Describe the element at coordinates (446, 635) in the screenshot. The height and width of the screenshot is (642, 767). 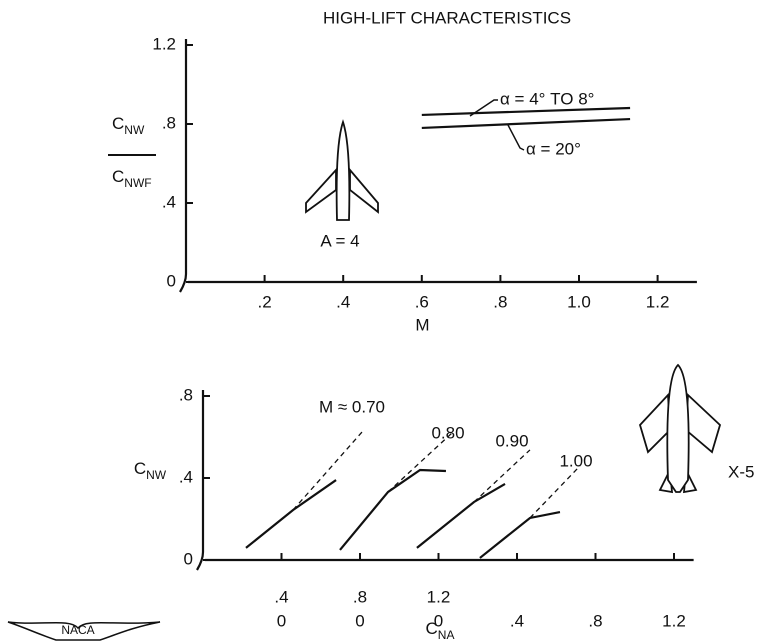
I see `x-axis-label-sub: NA` at that location.